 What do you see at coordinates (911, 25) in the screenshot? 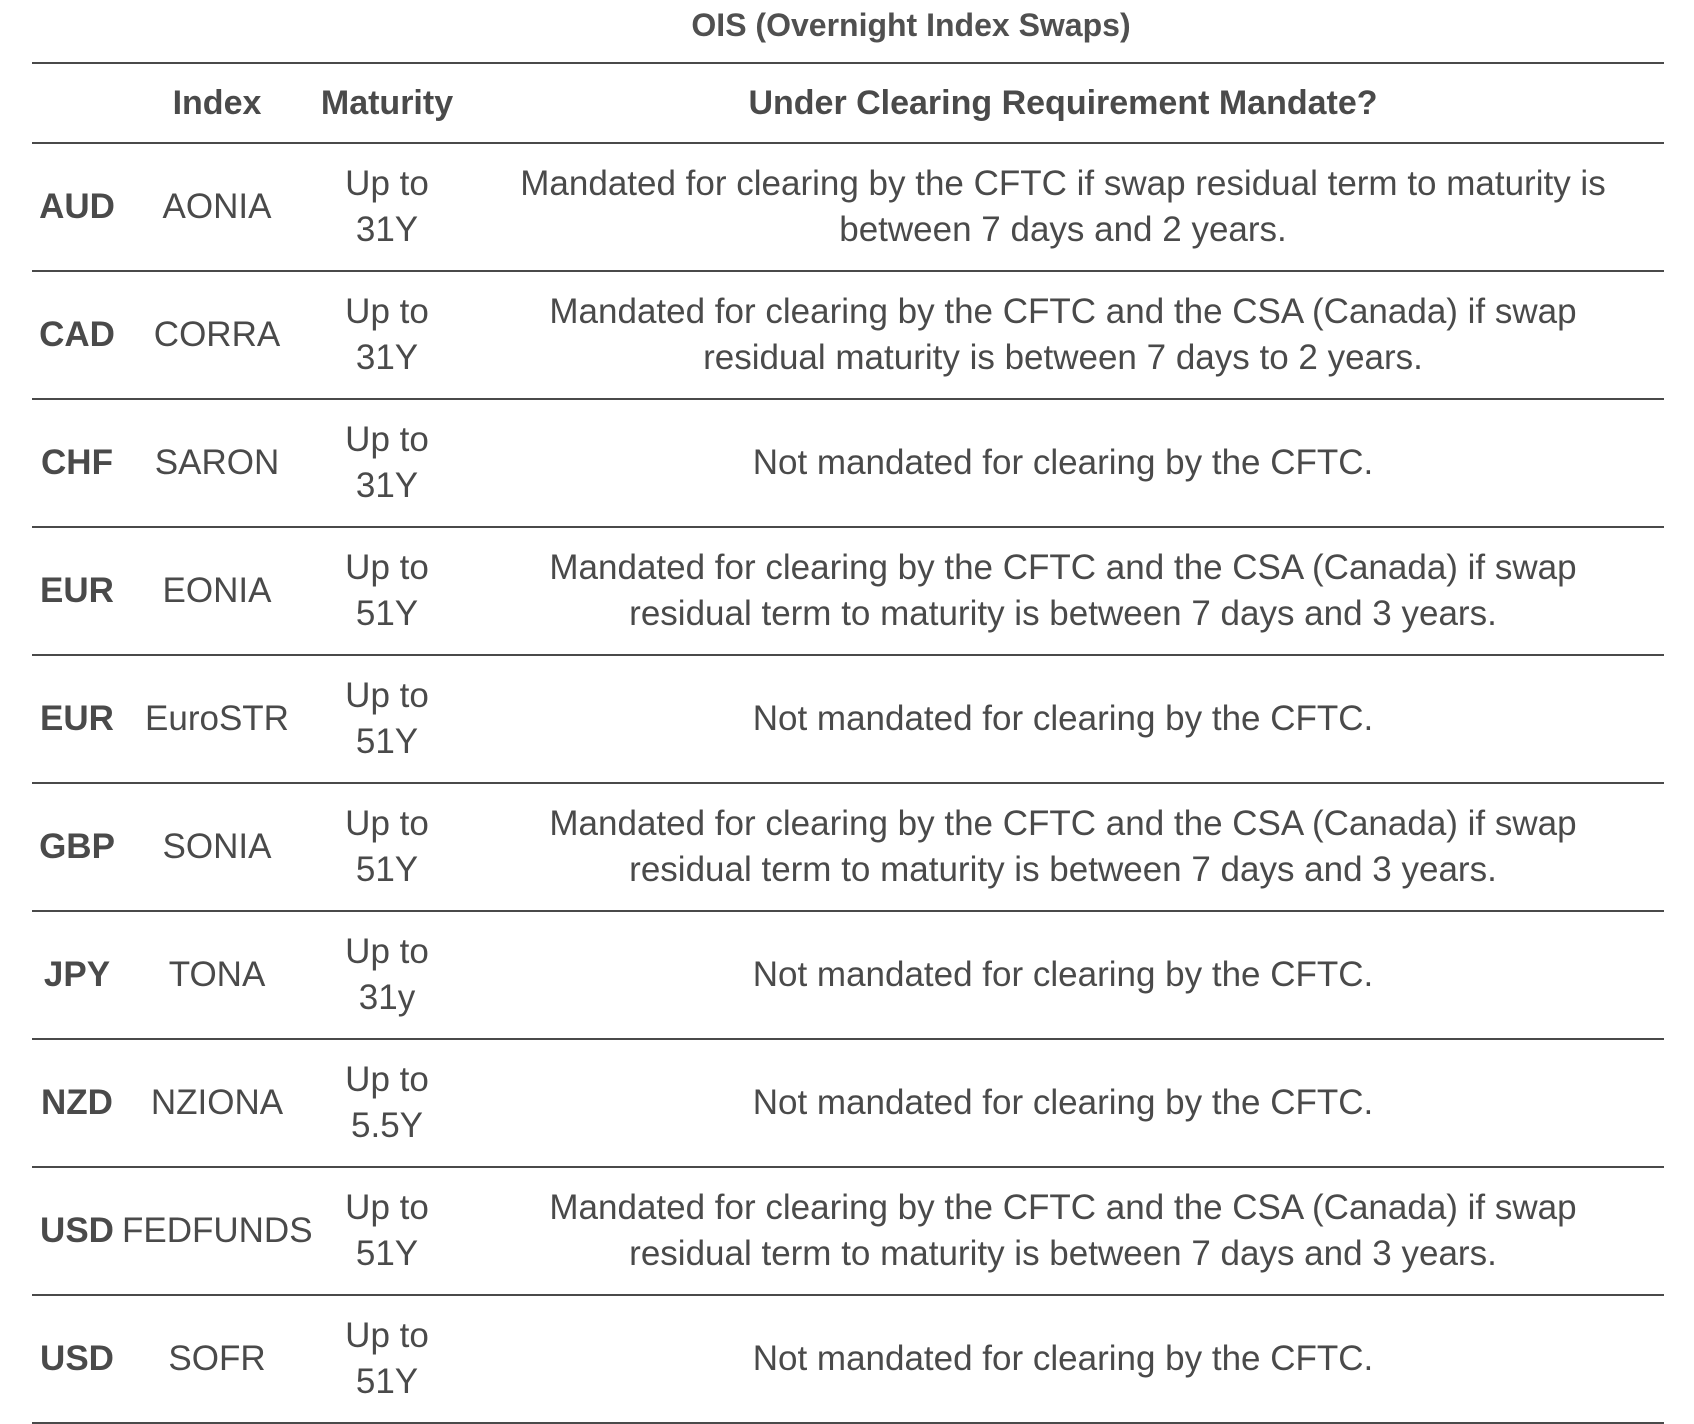
I see `table-title: OIS (Overnight Index Swaps)` at bounding box center [911, 25].